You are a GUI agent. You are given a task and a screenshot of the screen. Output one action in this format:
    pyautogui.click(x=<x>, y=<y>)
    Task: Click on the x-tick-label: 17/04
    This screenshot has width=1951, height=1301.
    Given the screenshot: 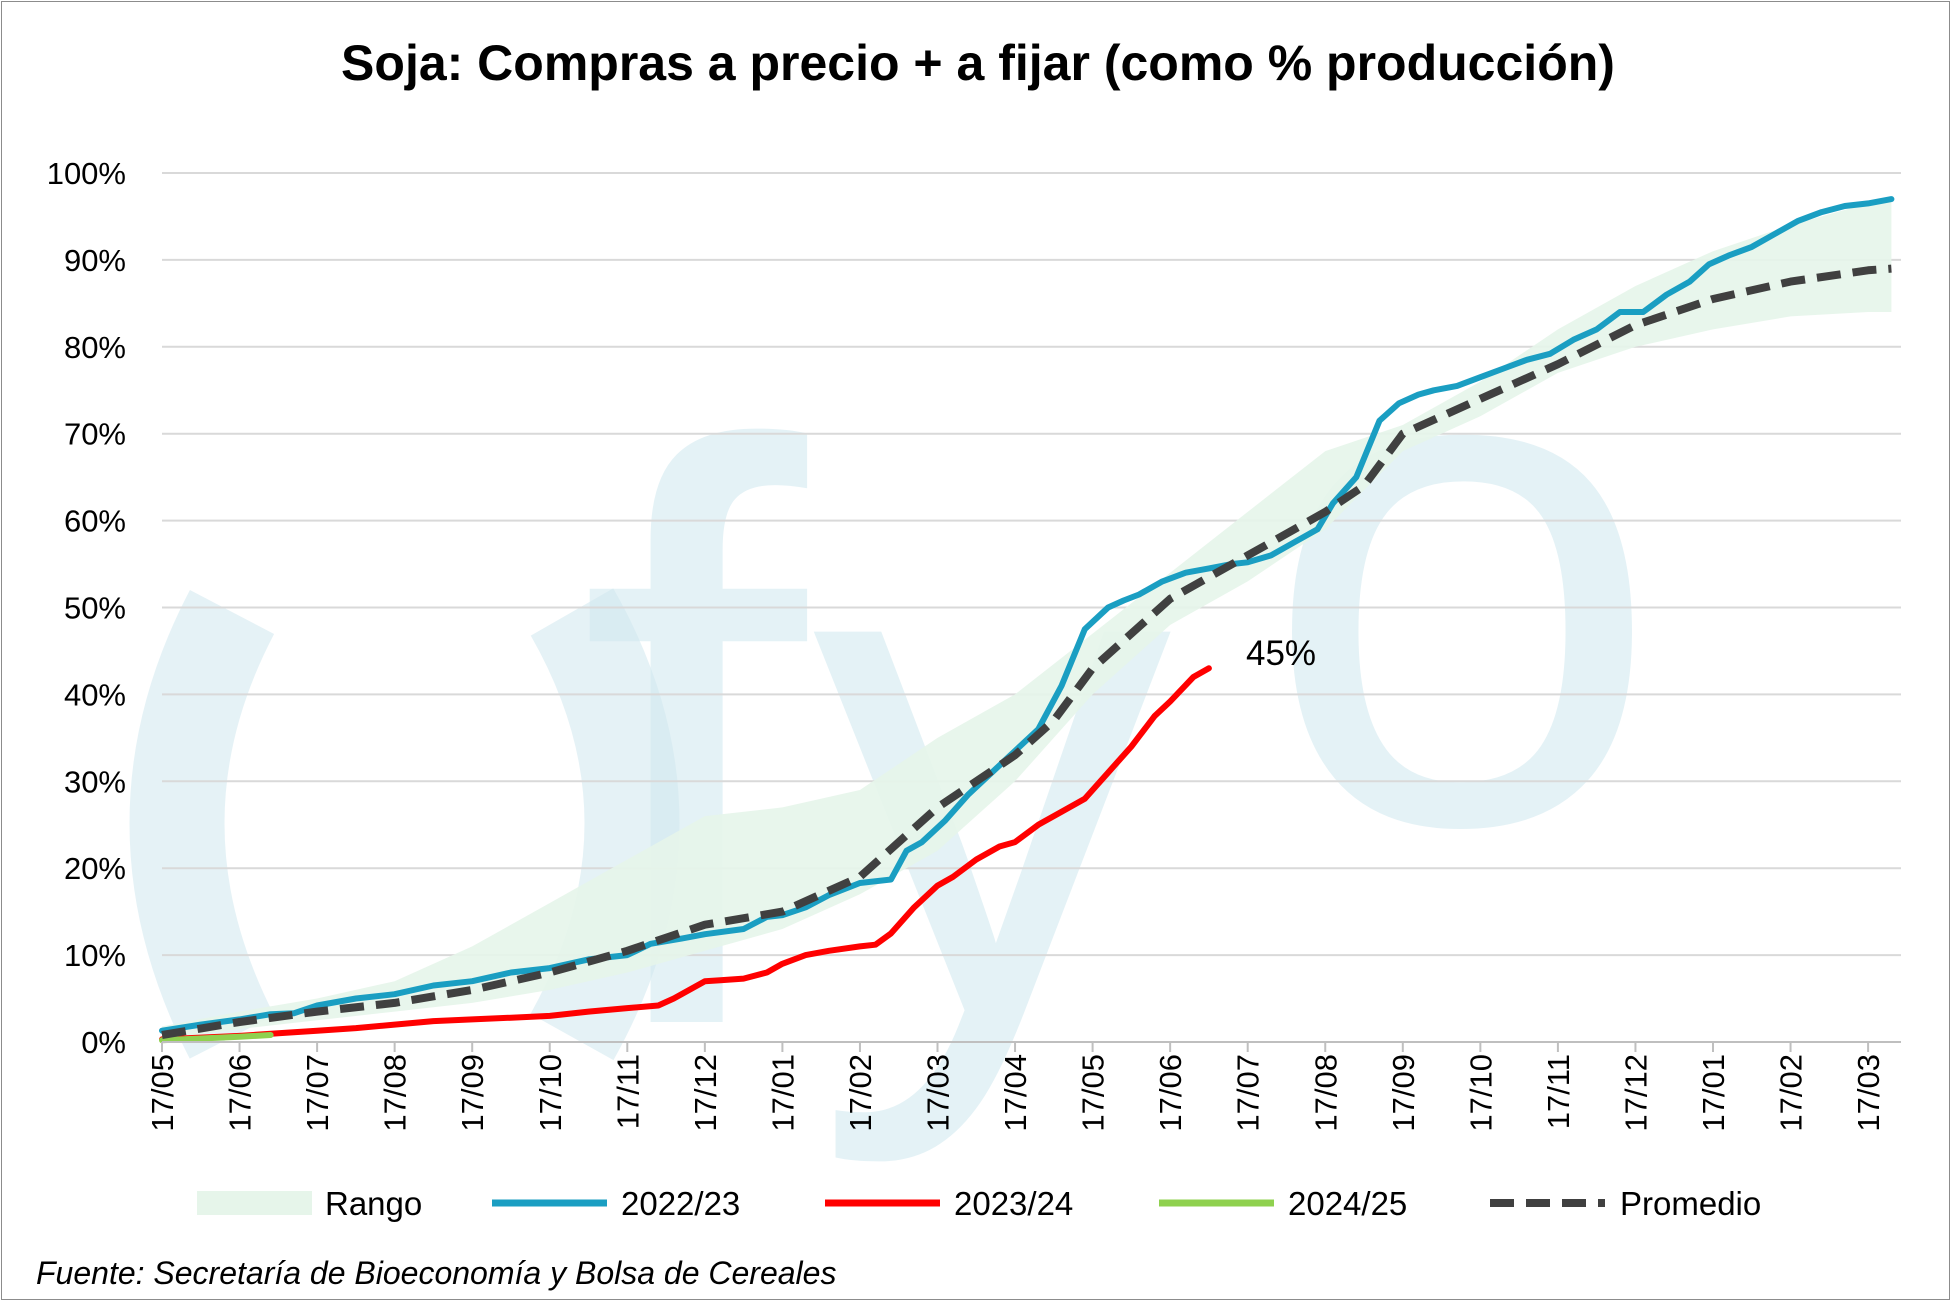 What is the action you would take?
    pyautogui.click(x=1015, y=1093)
    